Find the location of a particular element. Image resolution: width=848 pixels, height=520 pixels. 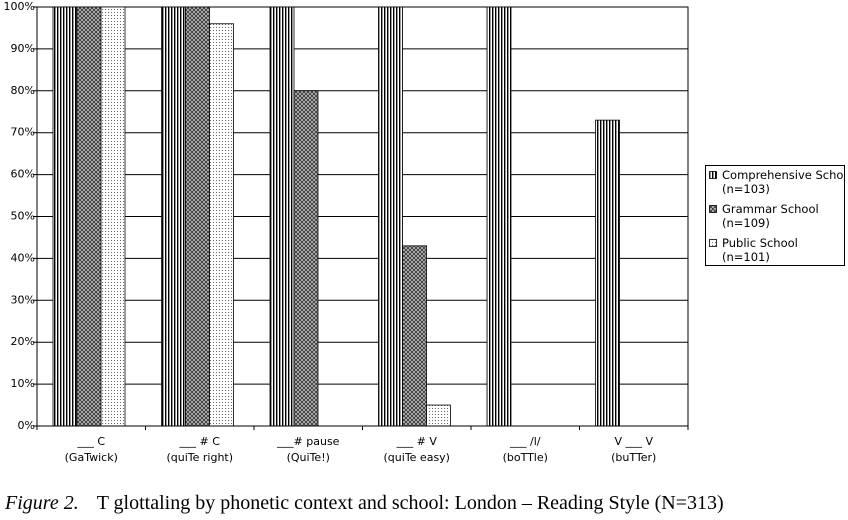

x-tick-label: ___ /l/ is located at coordinates (525, 441).